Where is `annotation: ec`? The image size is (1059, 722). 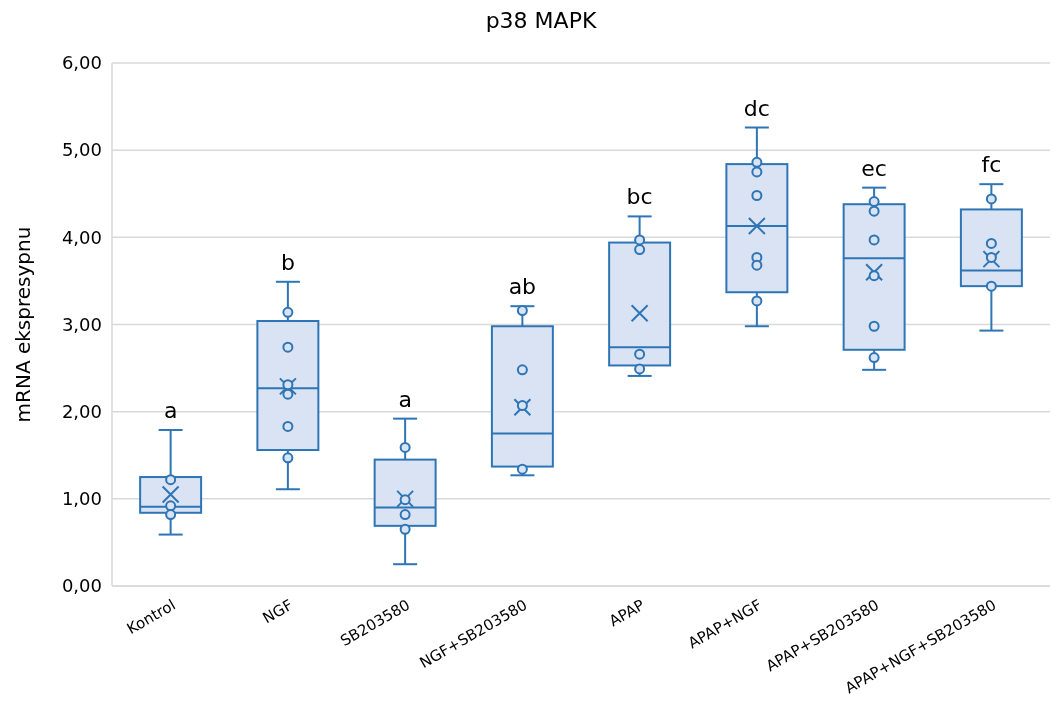 annotation: ec is located at coordinates (874, 168).